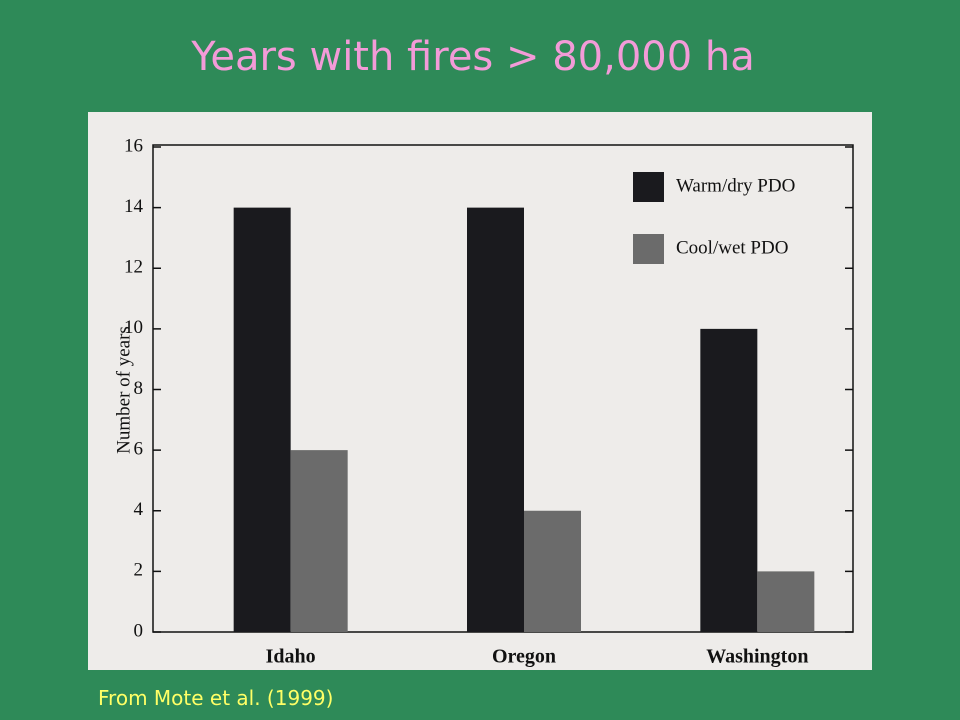 This screenshot has width=960, height=720. Describe the element at coordinates (139, 570) in the screenshot. I see `y-tick-label: 2` at that location.